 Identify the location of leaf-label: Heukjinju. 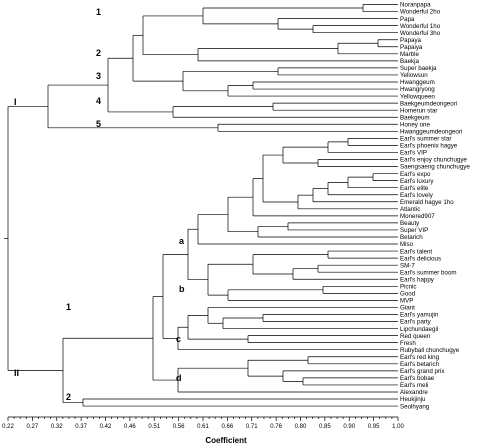
(413, 399).